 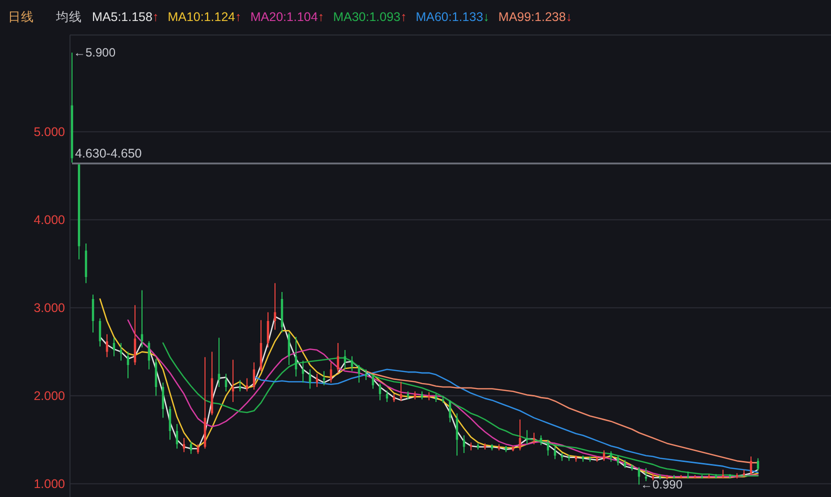 I want to click on legend-title: 均线, so click(x=69, y=17).